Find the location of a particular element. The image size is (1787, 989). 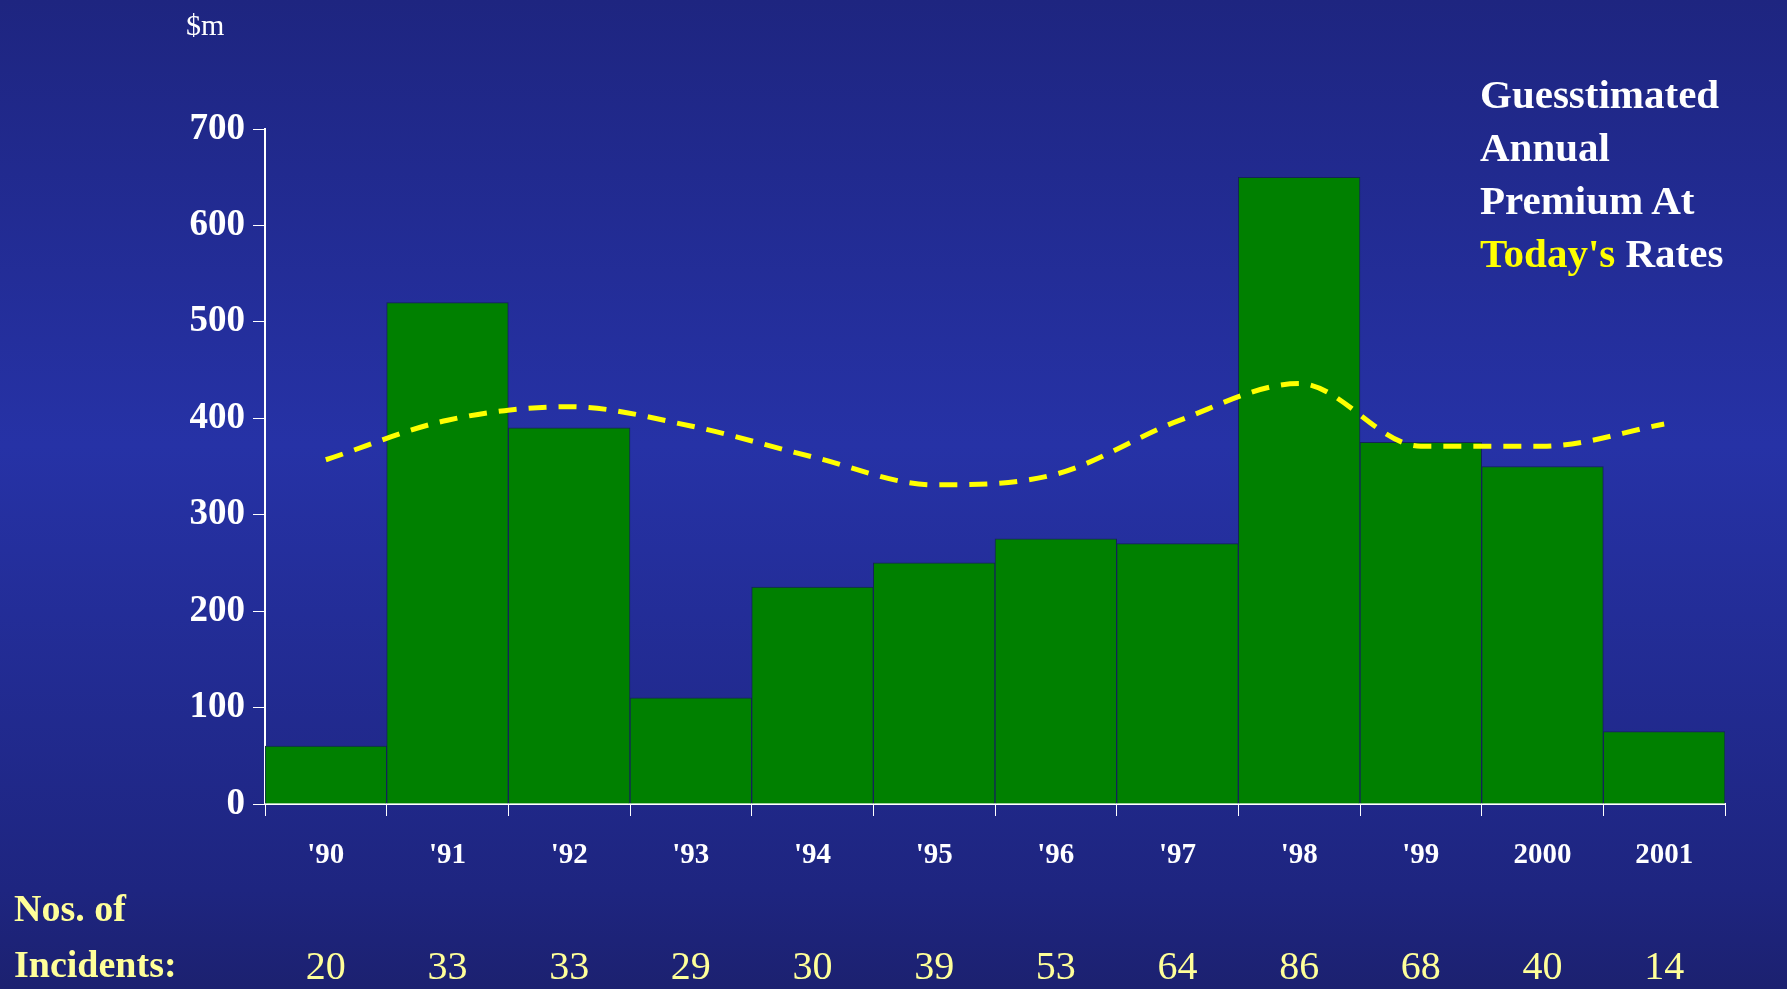

text: 86 is located at coordinates (1299, 965).